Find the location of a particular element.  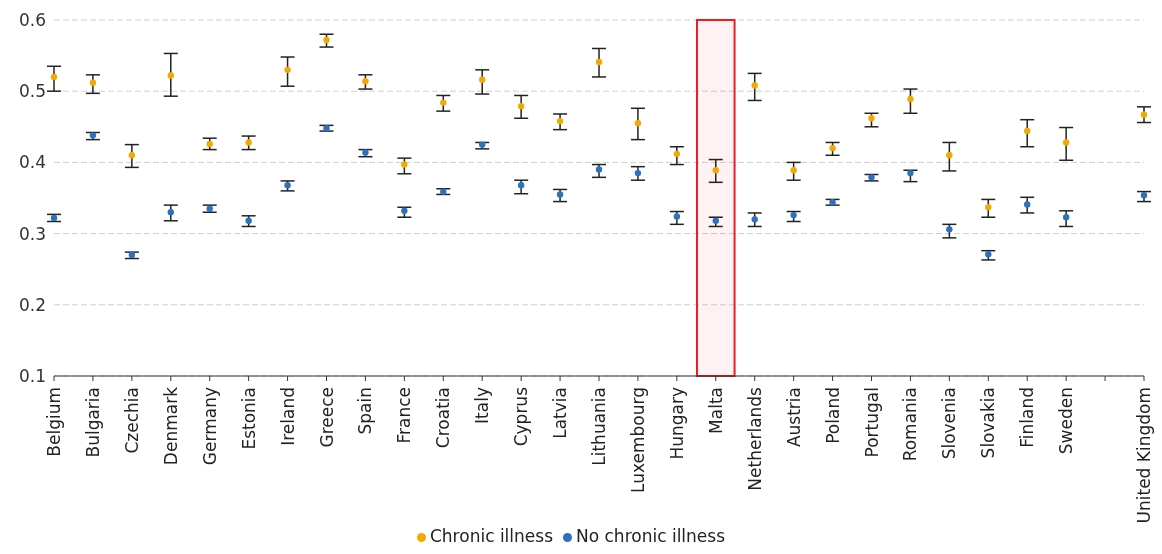

x-tick-label: Lithuania is located at coordinates (599, 426).